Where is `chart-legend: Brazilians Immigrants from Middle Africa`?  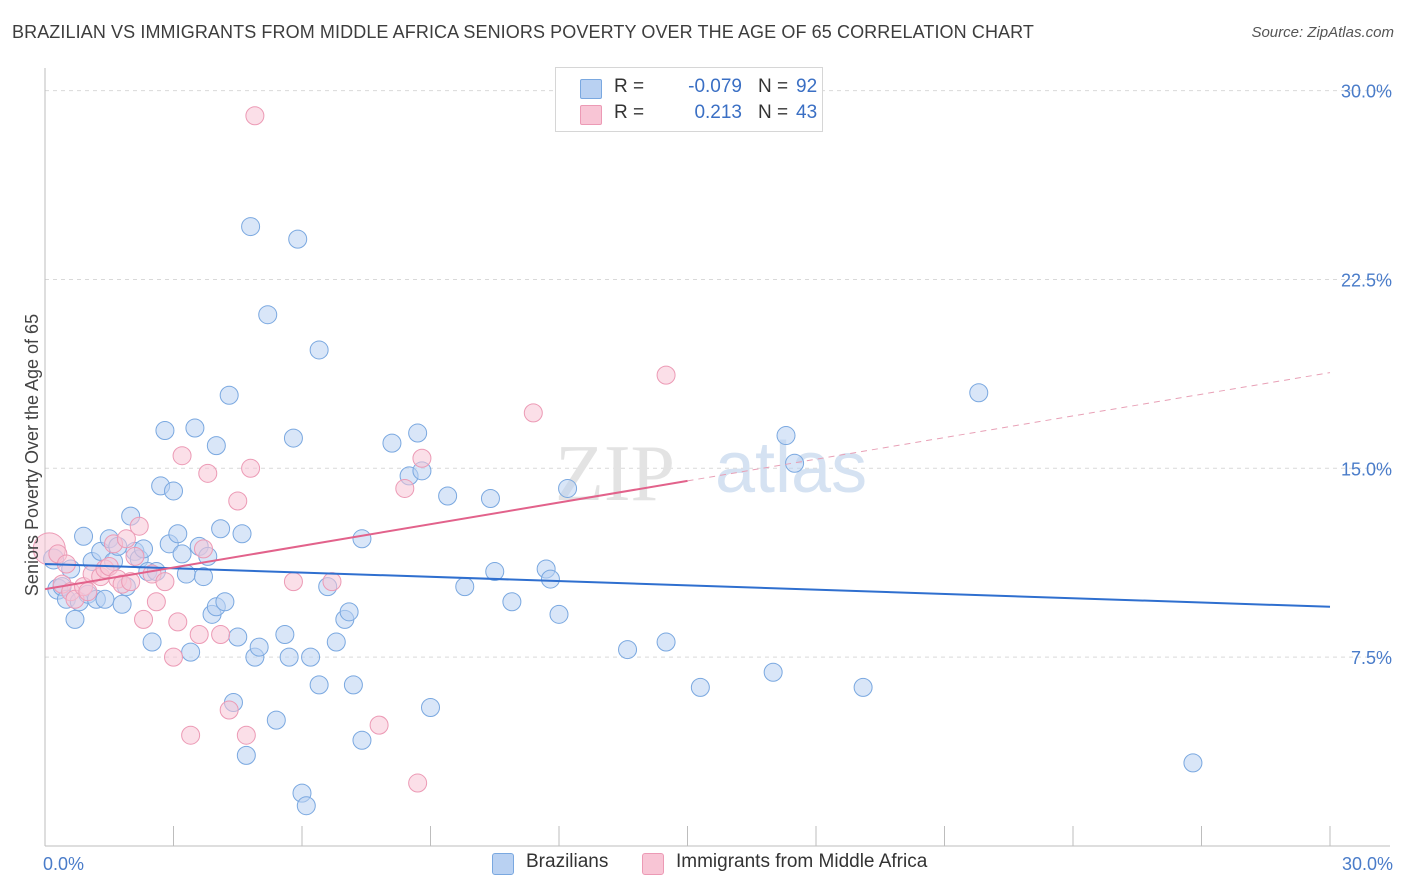
chart-legend: Brazilians Immigrants from Middle Africa is located at coordinates (703, 864).